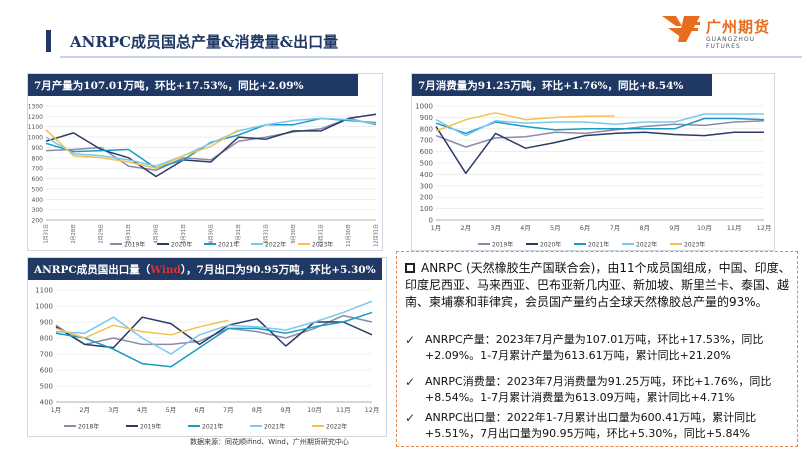 The width and height of the screenshot is (802, 451). Describe the element at coordinates (38, 189) in the screenshot. I see `production-y-tick-label: 500` at that location.